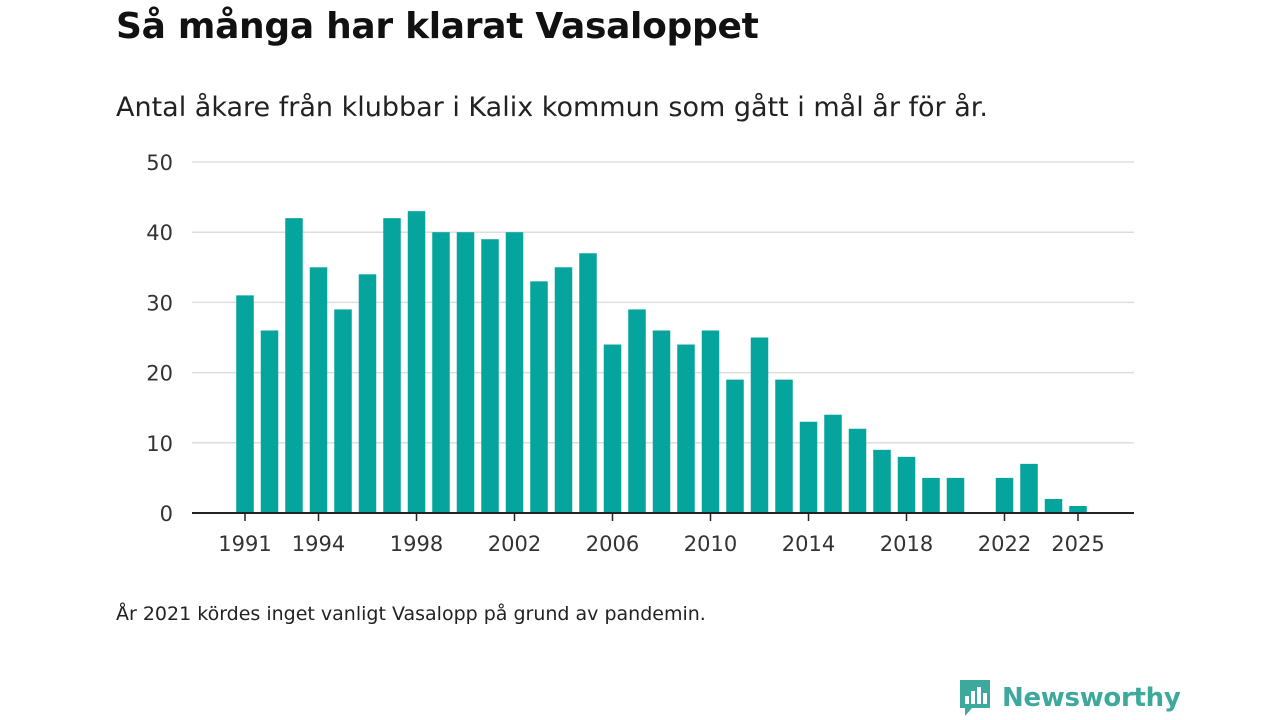  What do you see at coordinates (661, 421) in the screenshot?
I see `bar-2008` at bounding box center [661, 421].